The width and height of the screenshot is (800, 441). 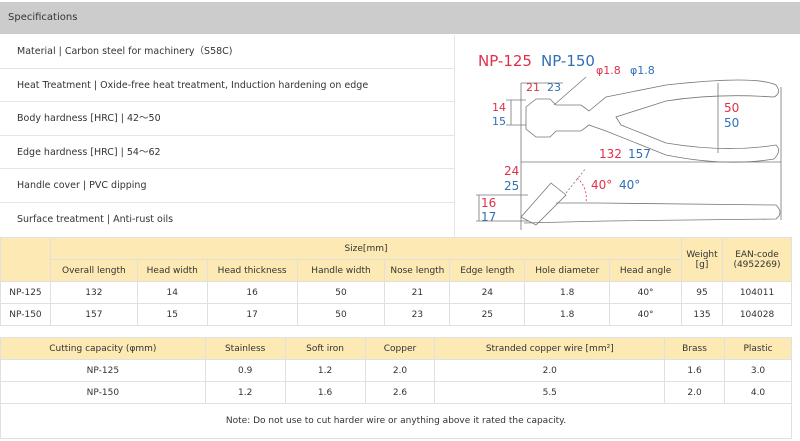 I want to click on section-header: Specifications, so click(x=400, y=18).